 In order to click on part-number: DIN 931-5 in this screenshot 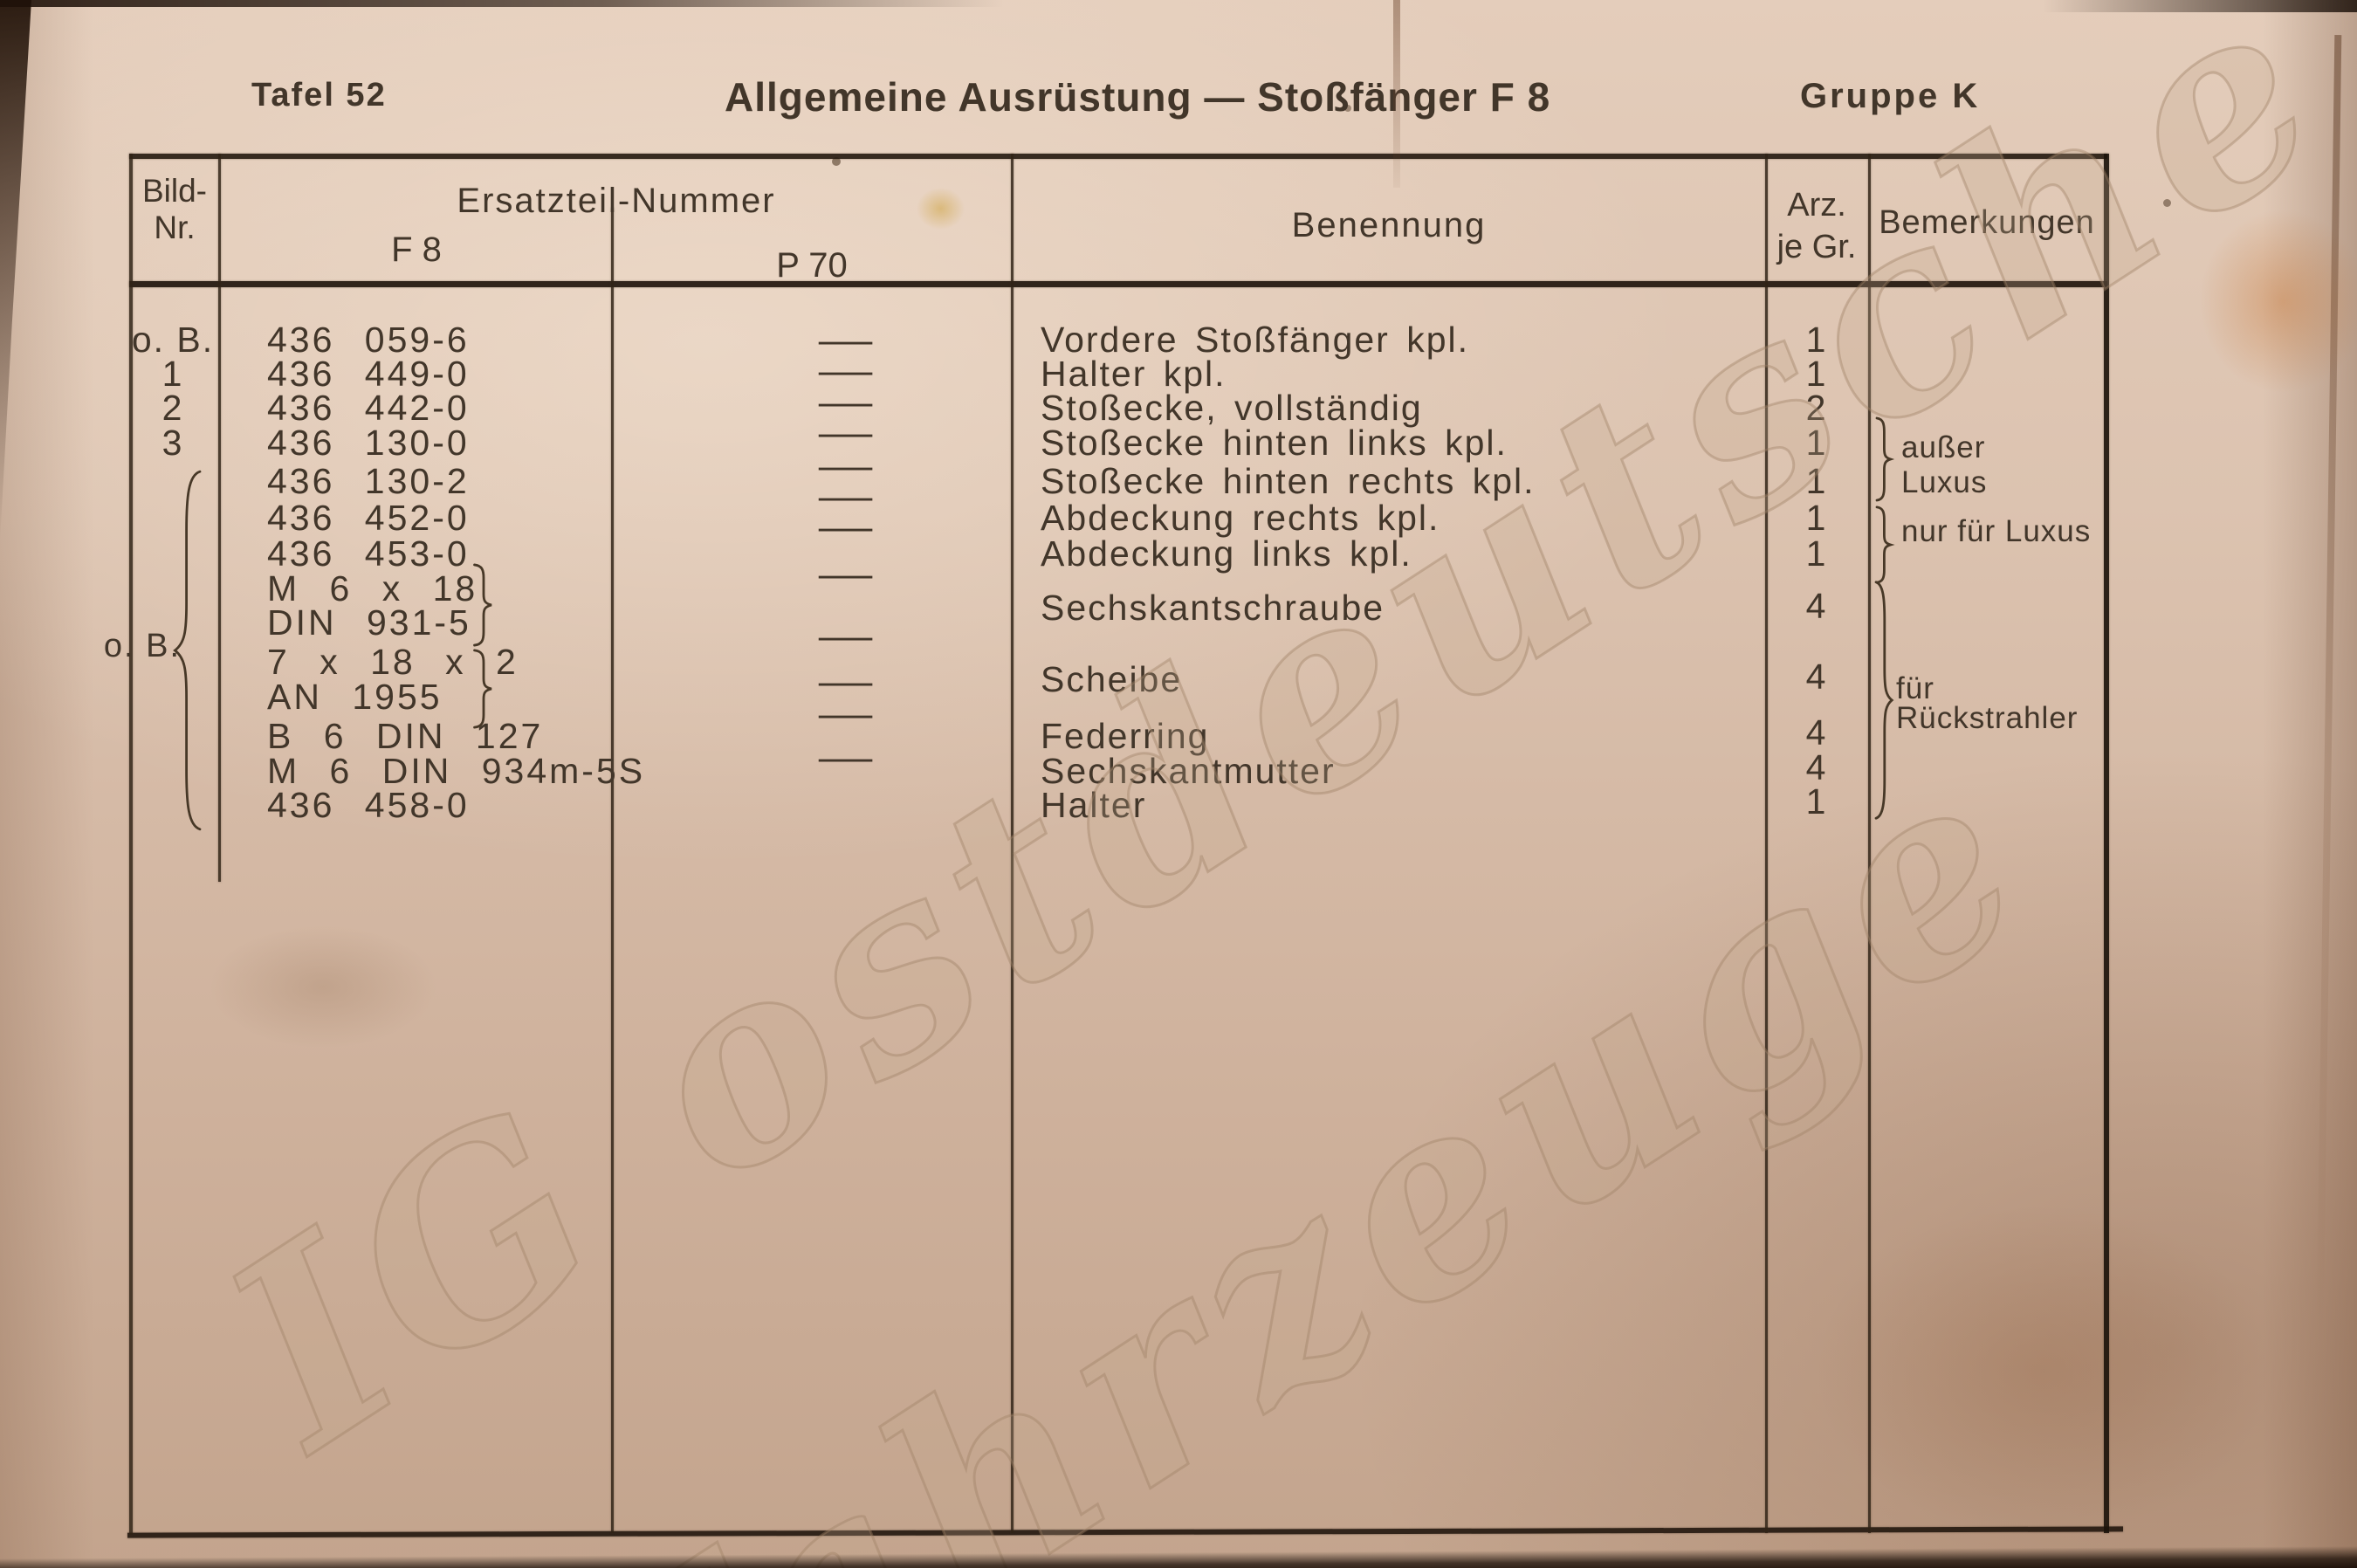, I will do `click(369, 623)`.